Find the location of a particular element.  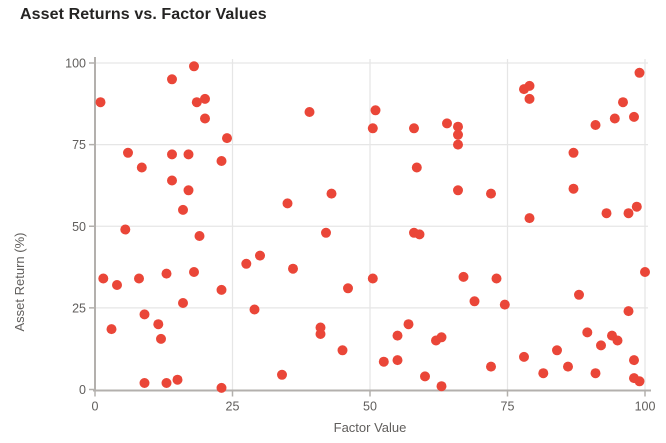

x-tick-label: 100 is located at coordinates (645, 407).